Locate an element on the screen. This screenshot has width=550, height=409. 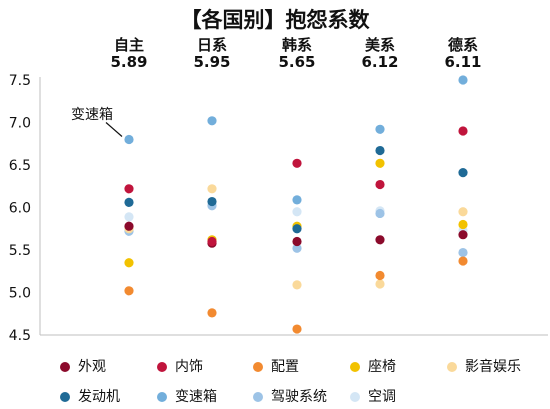
annotation-label: 变速箱 is located at coordinates (92, 114).